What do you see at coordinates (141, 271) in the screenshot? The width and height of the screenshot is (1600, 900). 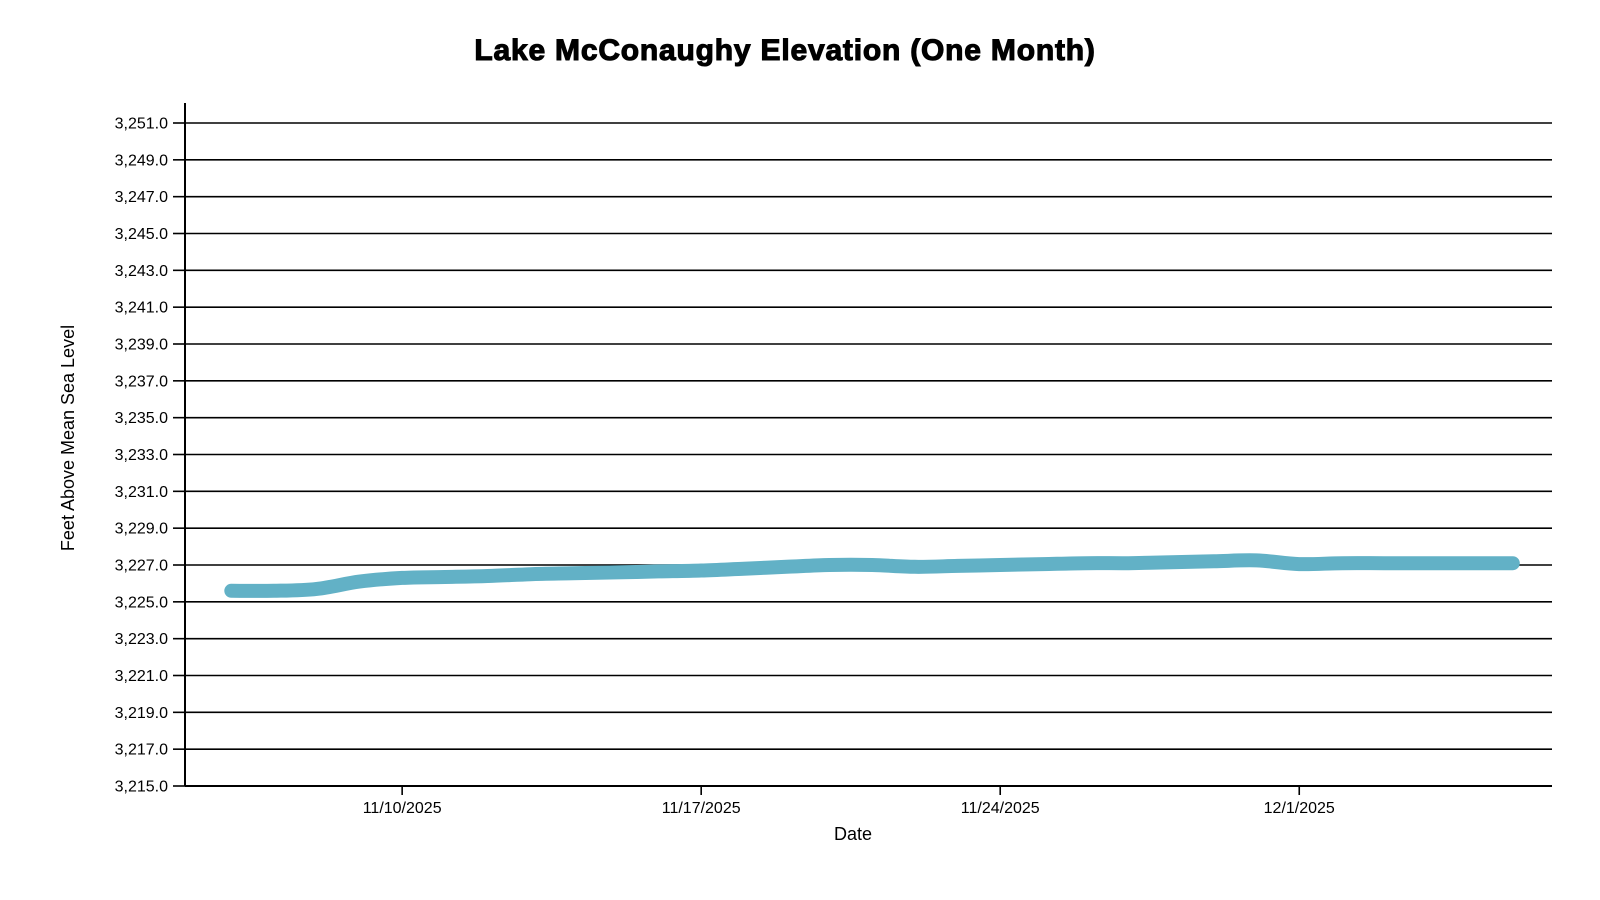 I see `y-tick-label: 3,243.0` at bounding box center [141, 271].